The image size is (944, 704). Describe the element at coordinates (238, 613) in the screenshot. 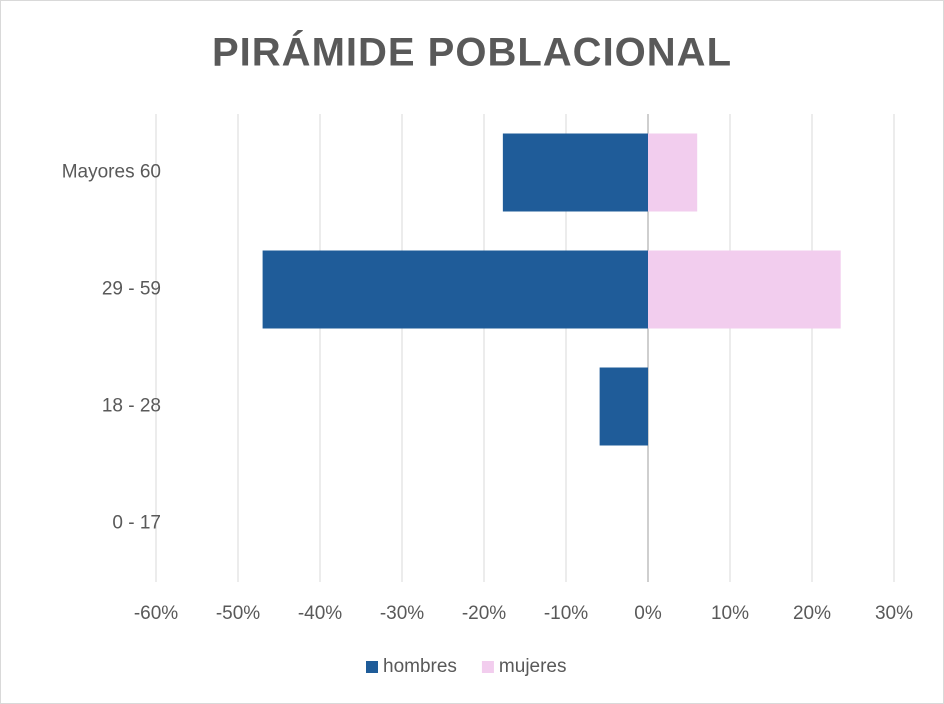

I see `x-tick-label: -50%` at that location.